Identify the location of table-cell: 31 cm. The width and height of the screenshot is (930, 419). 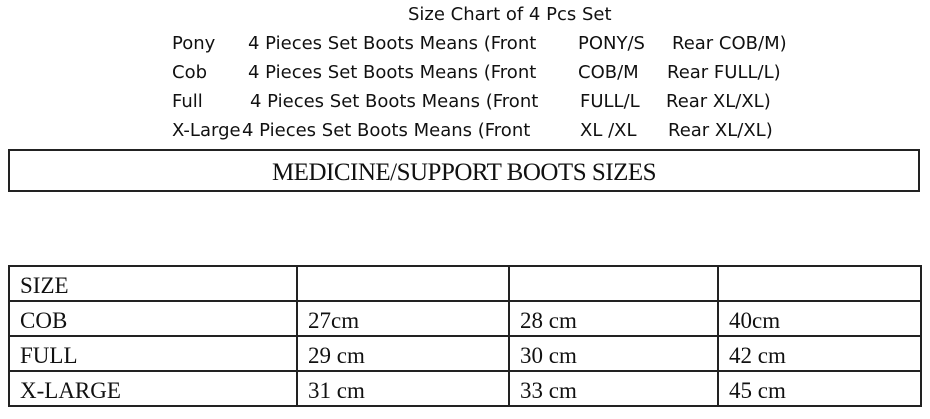
(403, 388).